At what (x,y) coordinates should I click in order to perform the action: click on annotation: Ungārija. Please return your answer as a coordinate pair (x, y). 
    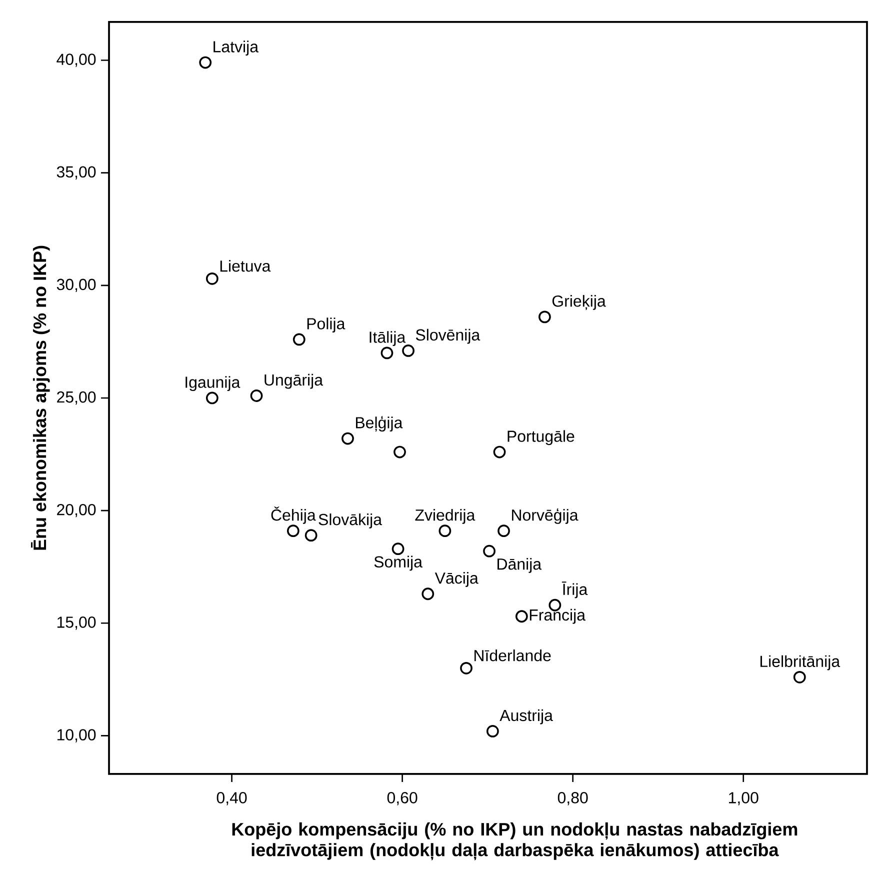
    Looking at the image, I should click on (293, 381).